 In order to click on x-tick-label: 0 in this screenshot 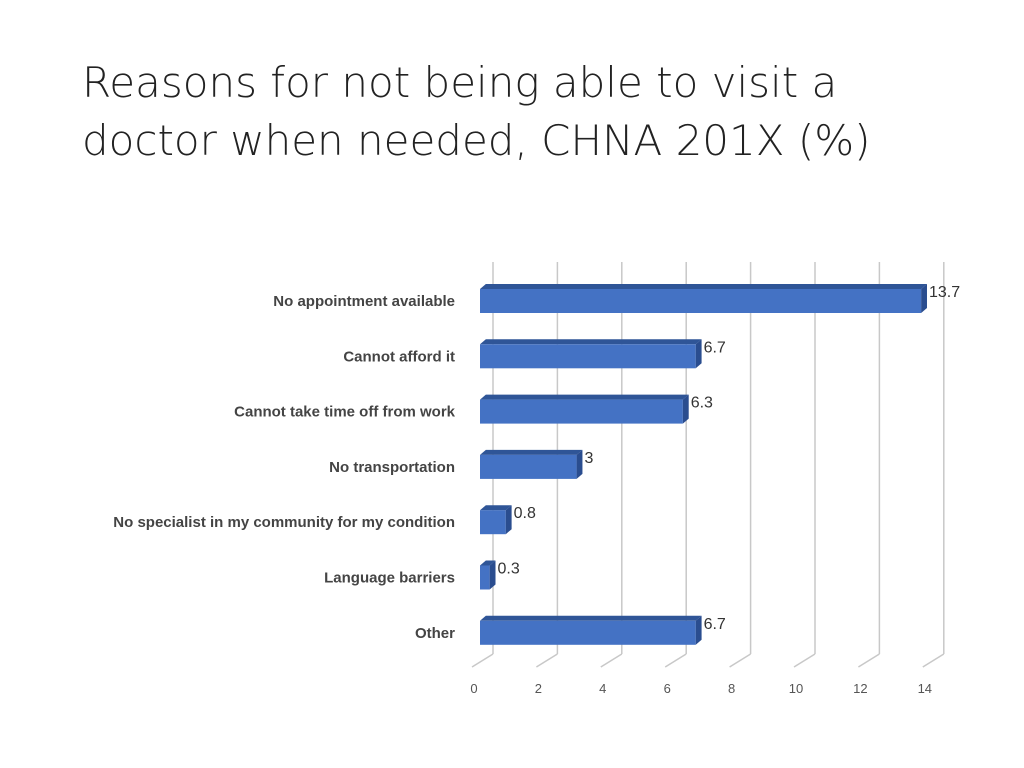, I will do `click(473, 688)`.